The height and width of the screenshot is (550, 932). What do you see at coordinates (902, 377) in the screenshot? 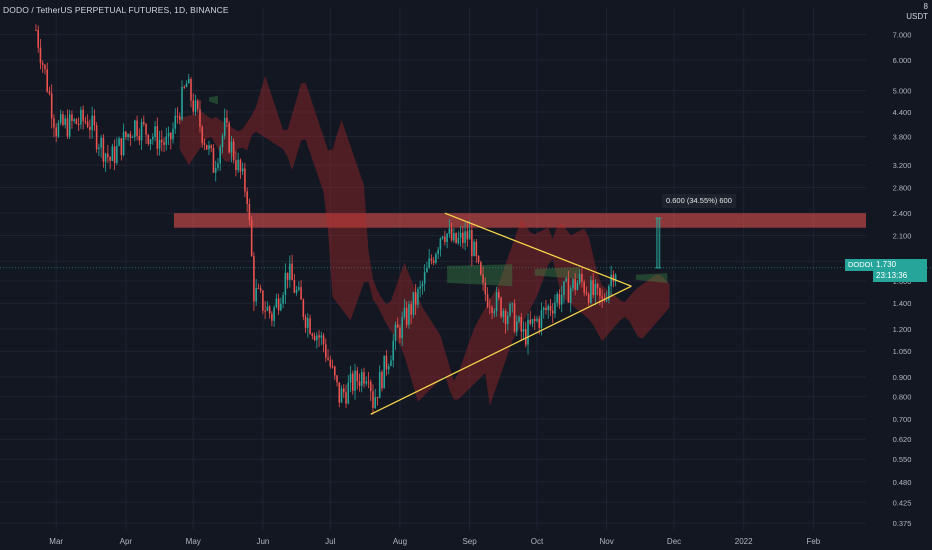
I see `y-tick-label: 0.900` at bounding box center [902, 377].